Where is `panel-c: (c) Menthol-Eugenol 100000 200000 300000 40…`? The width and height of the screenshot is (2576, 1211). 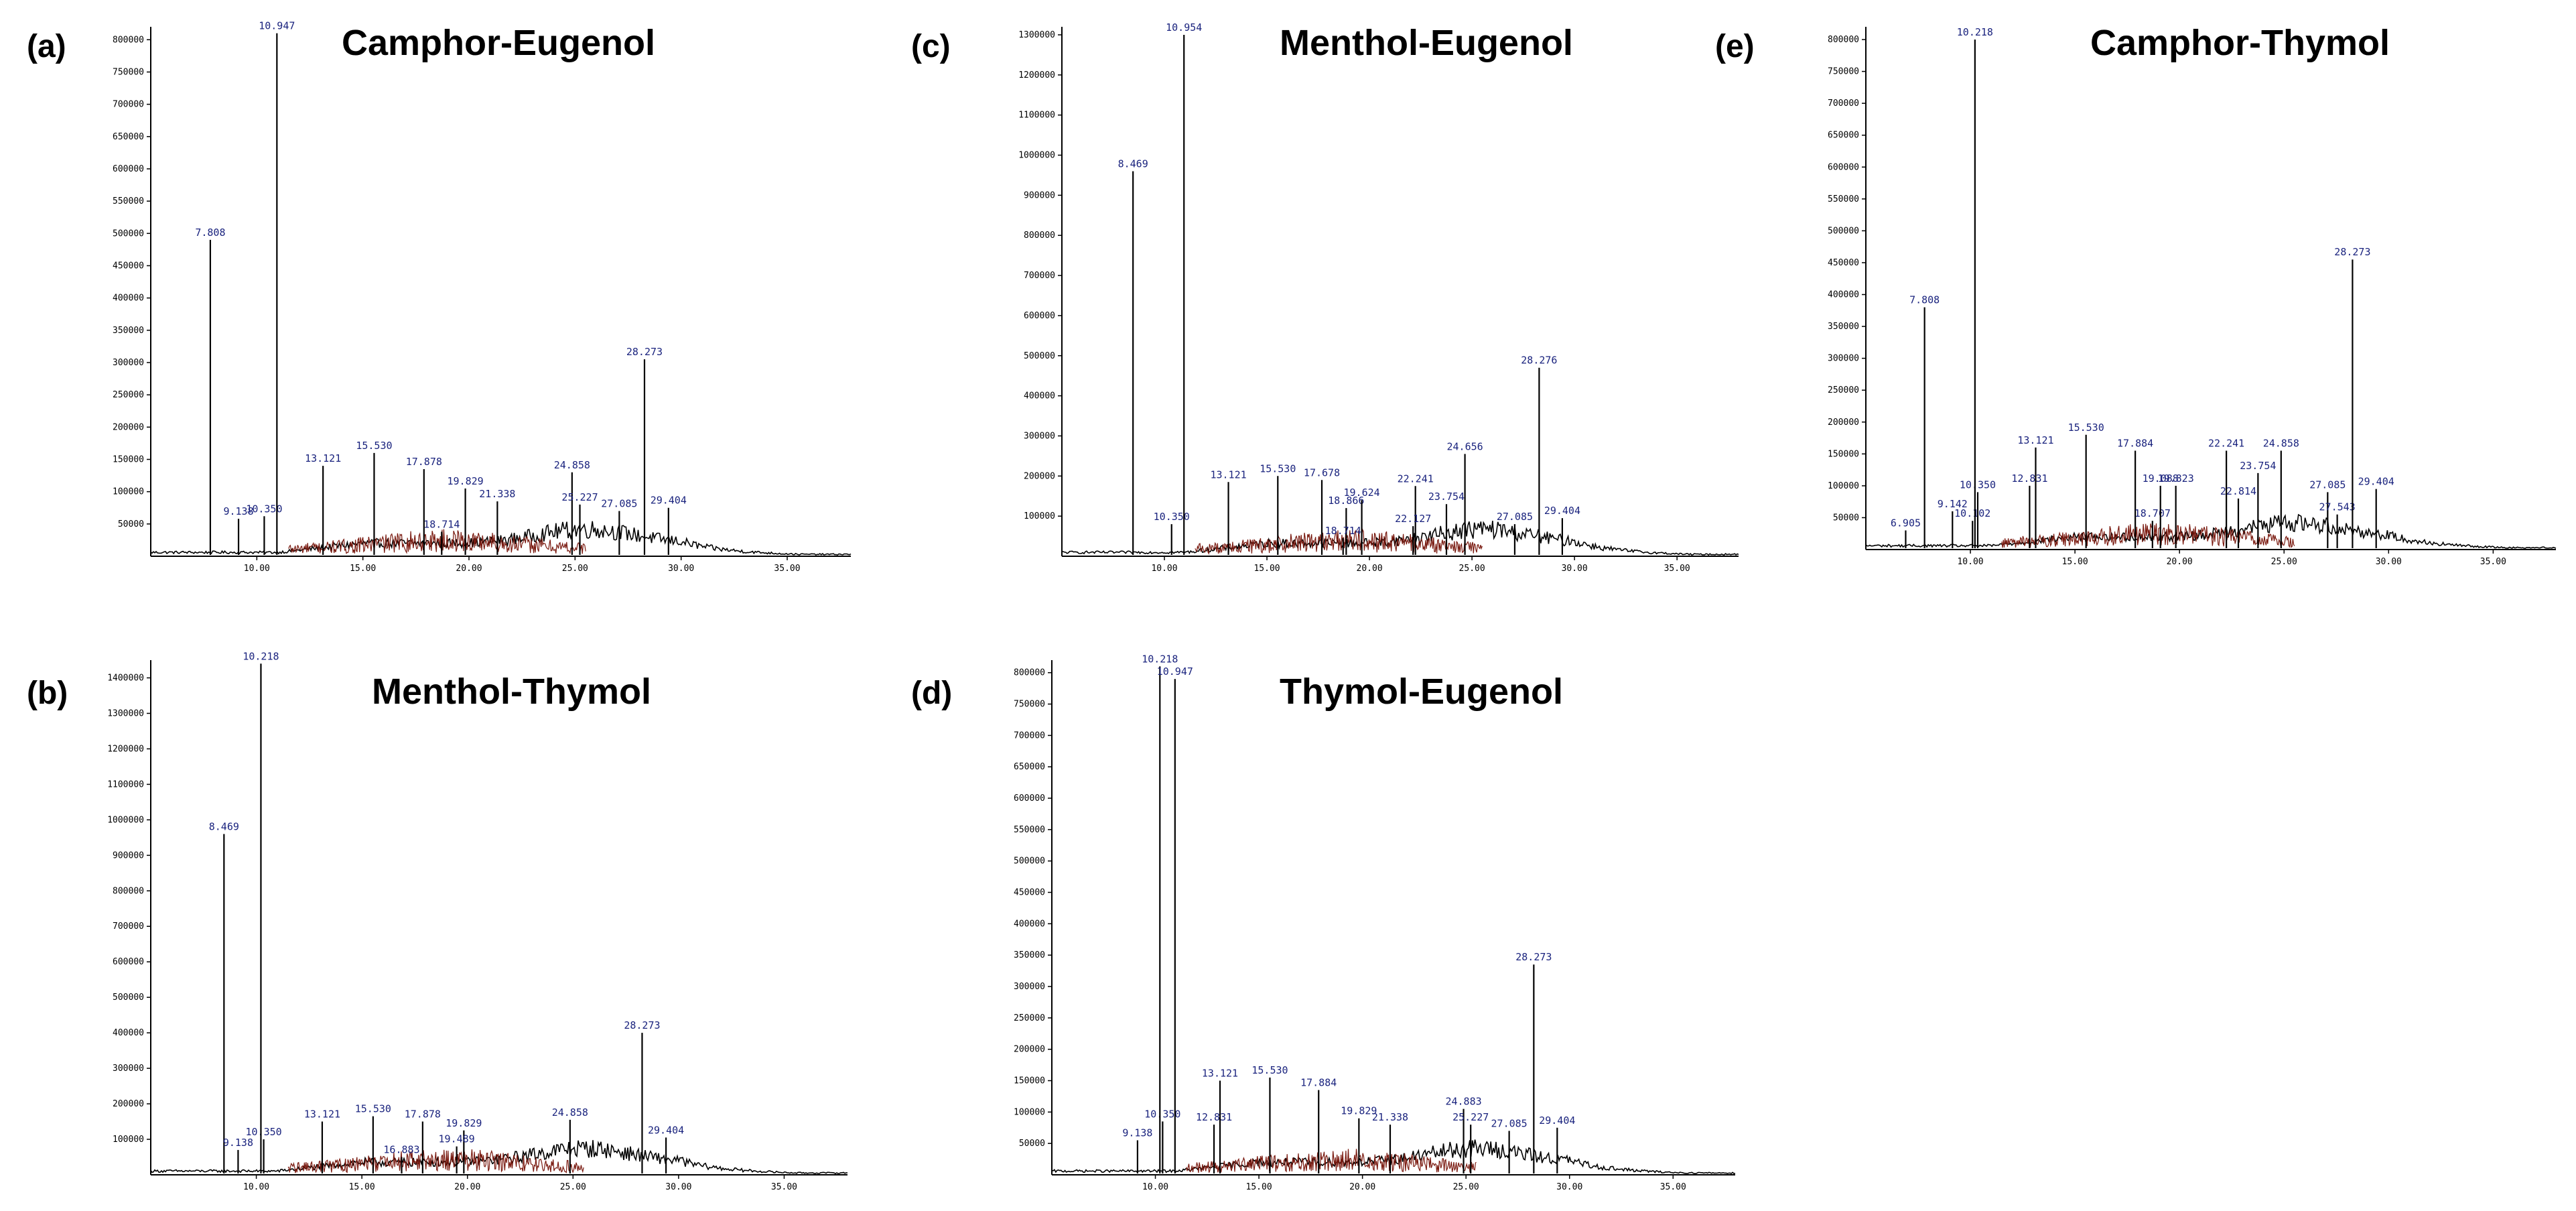
panel-c: (c) Menthol-Eugenol 100000 200000 300000 40… is located at coordinates (1325, 297).